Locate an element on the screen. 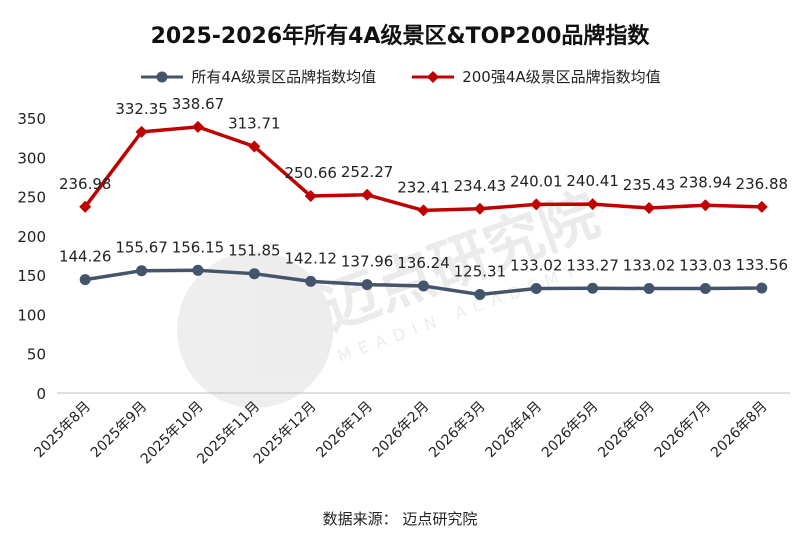 The image size is (800, 535). data-label: 232.41 is located at coordinates (423, 187).